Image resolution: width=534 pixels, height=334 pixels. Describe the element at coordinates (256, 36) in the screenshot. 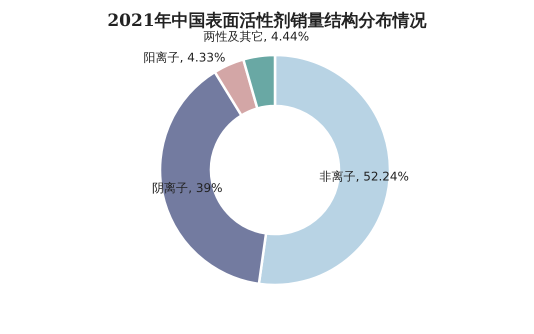

I see `slice-label: 两性及其它, 4.44%` at that location.